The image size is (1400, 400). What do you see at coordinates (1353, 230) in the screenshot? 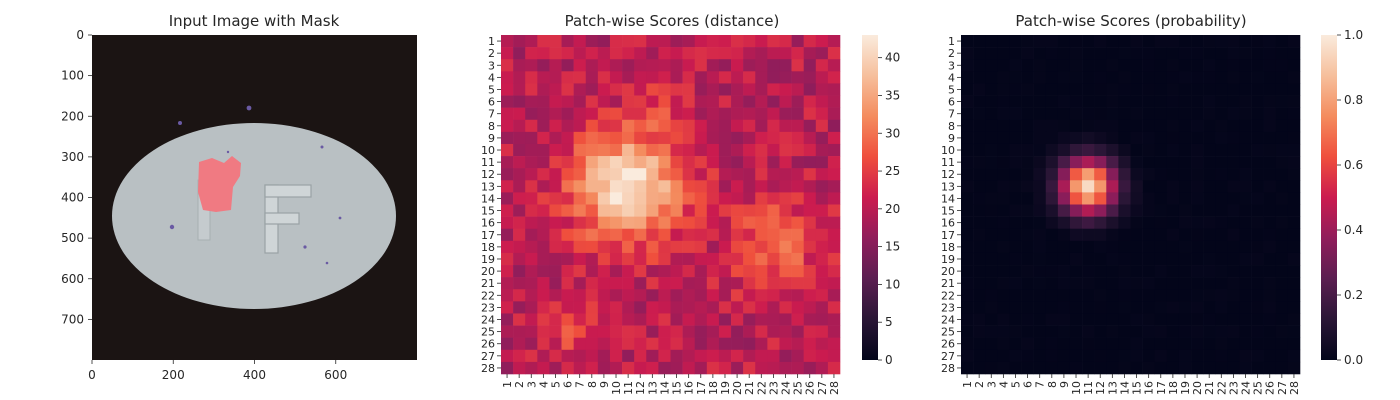
I see `colorbar-tick-label: 0.4` at bounding box center [1353, 230].